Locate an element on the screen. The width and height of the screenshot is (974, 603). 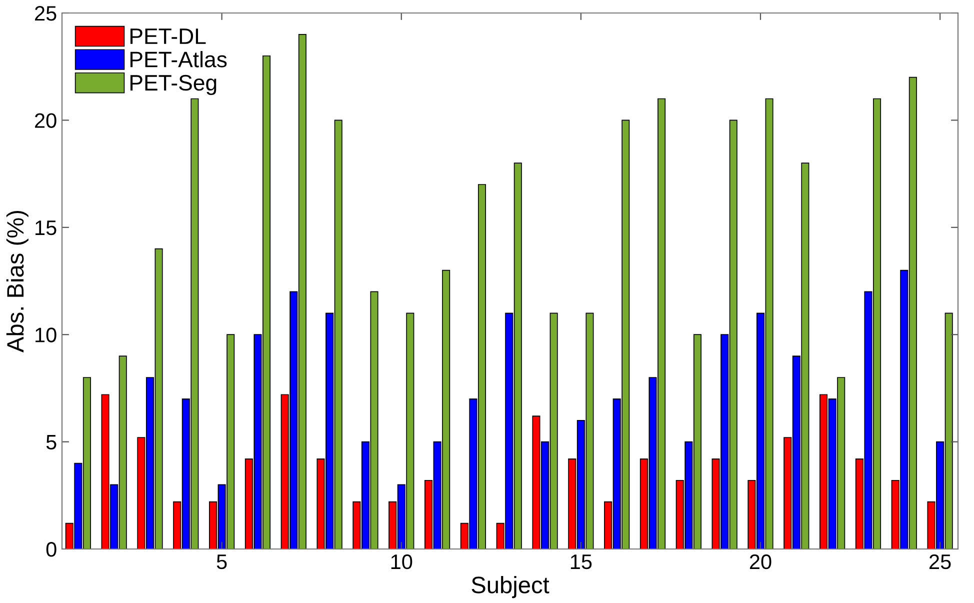
x-tick-label: 15 is located at coordinates (581, 562).